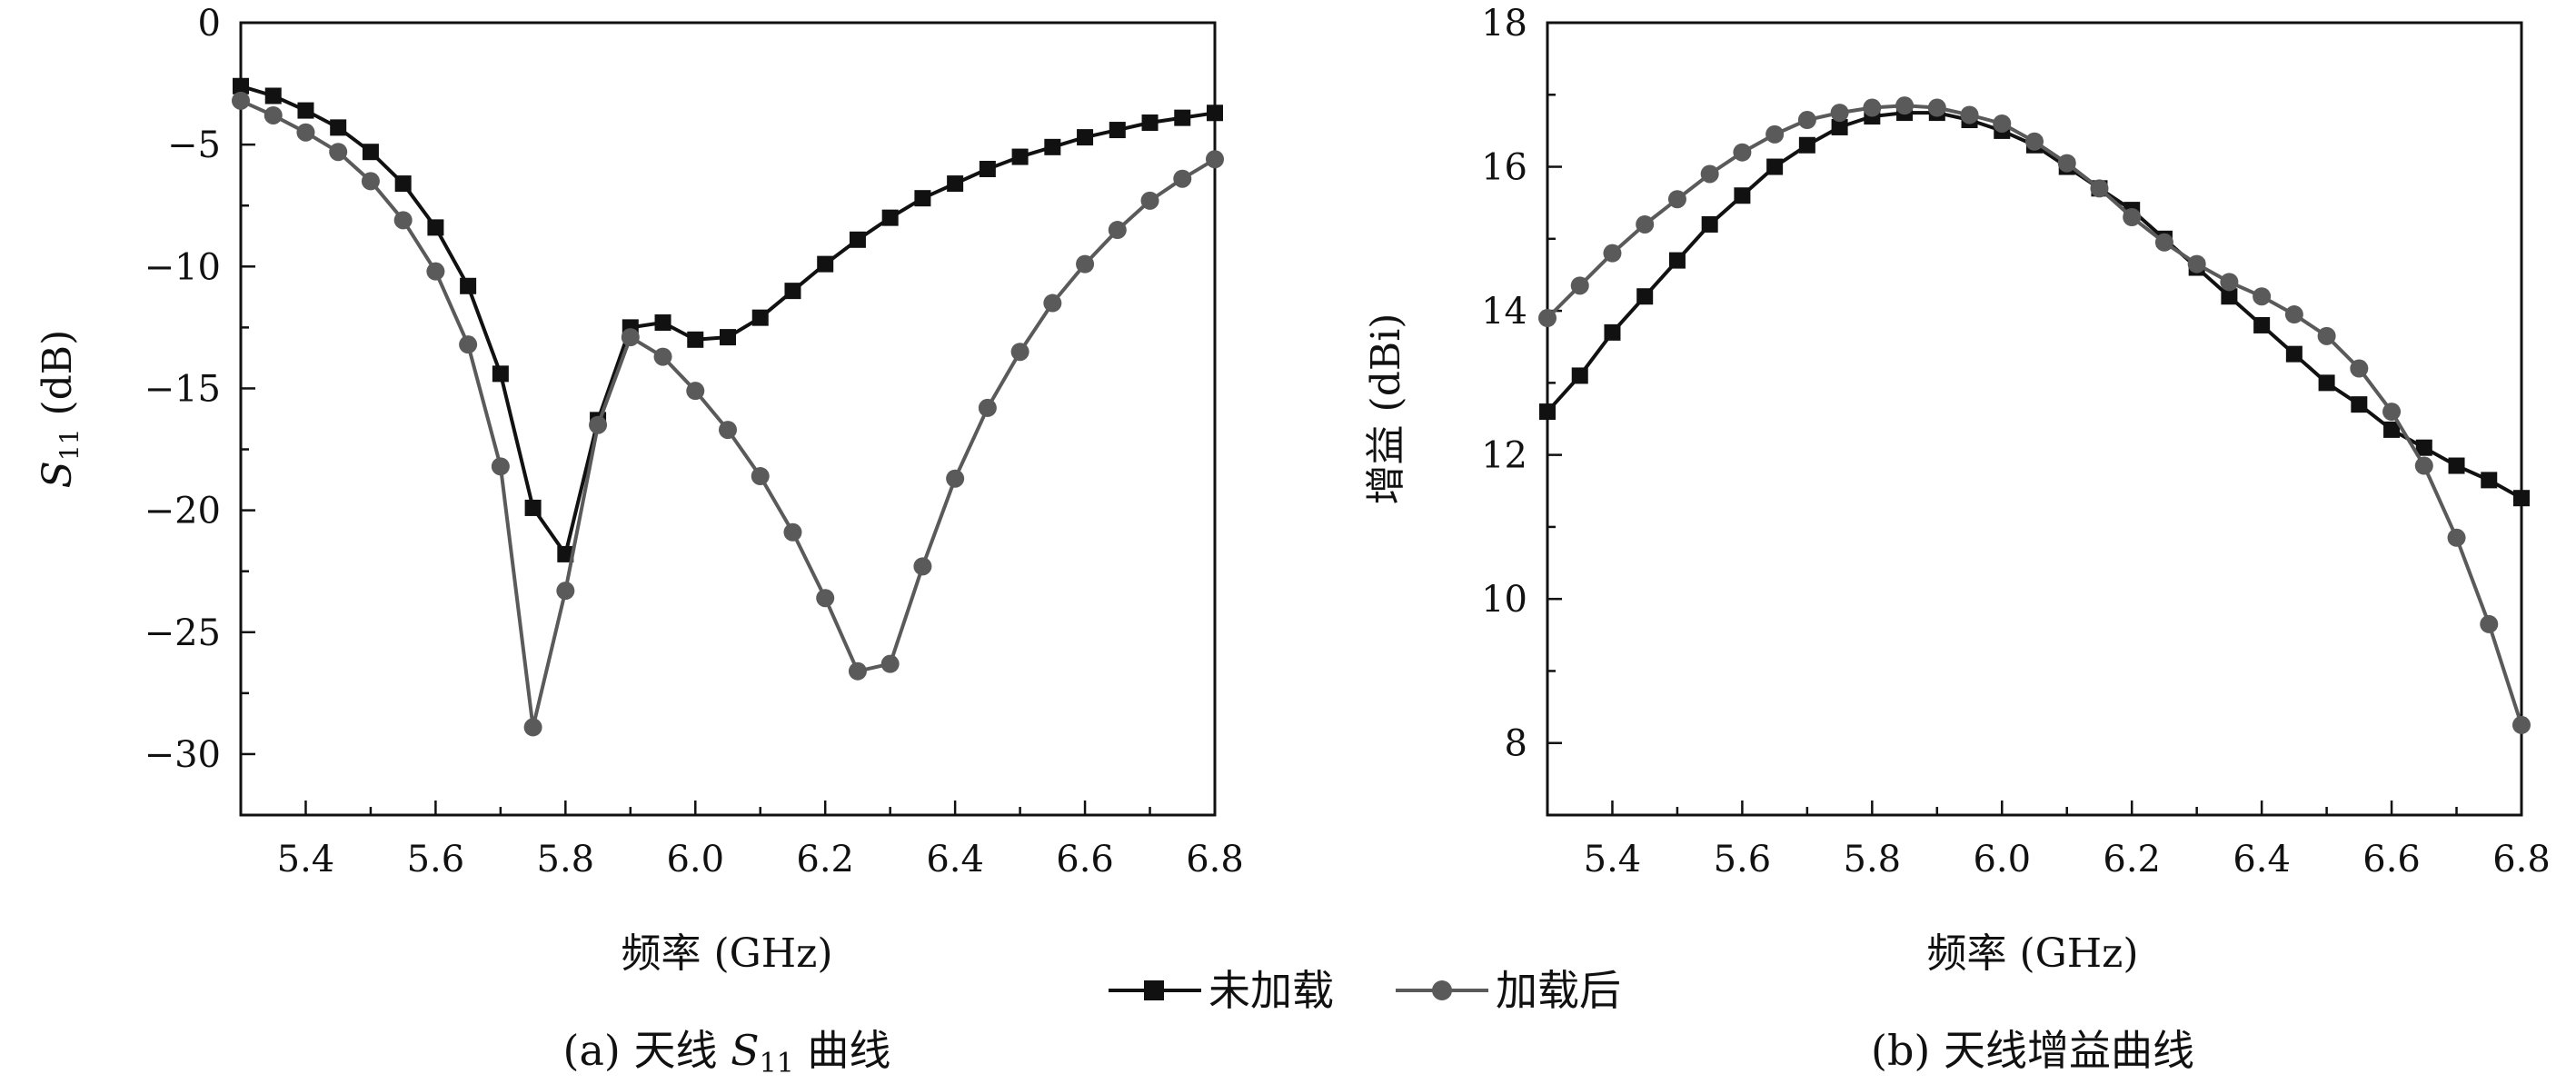 The width and height of the screenshot is (2576, 1084). What do you see at coordinates (1271, 990) in the screenshot?
I see `legend-label-unloaded: 未加载` at bounding box center [1271, 990].